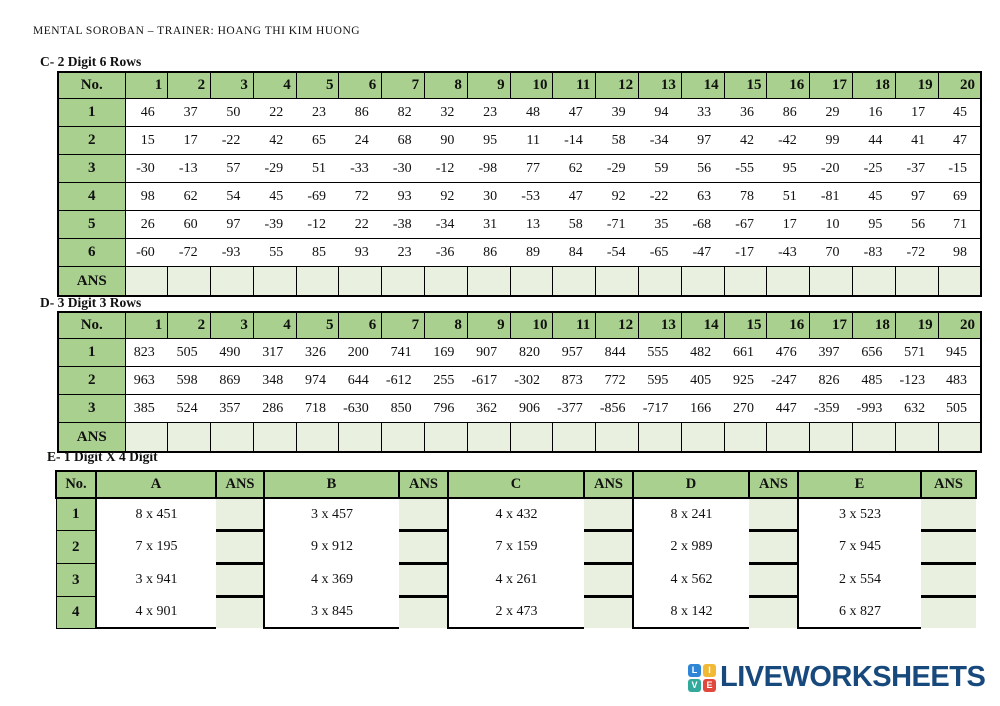 The width and height of the screenshot is (1000, 706). Describe the element at coordinates (531, 140) in the screenshot. I see `value-cell: 11` at that location.